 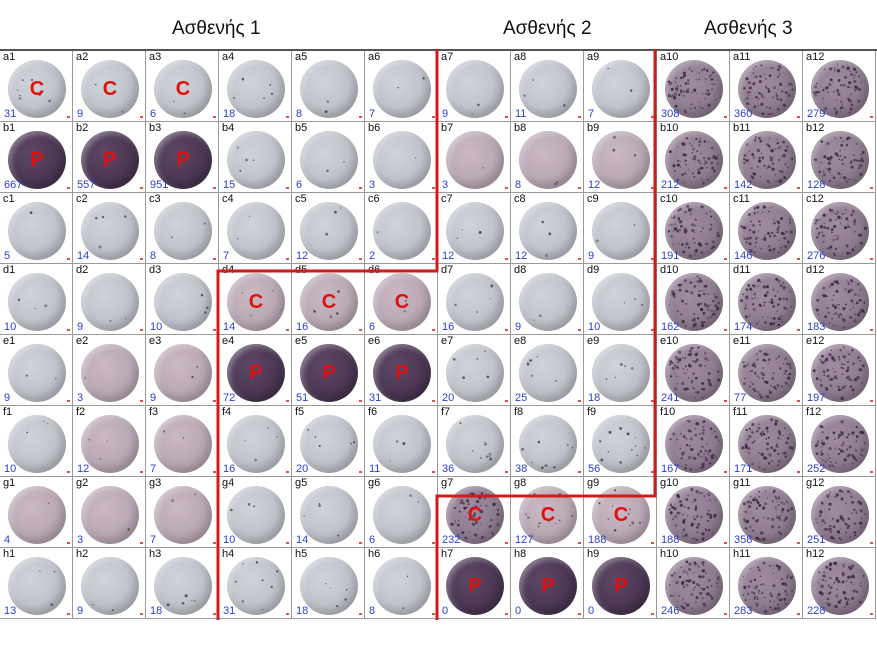 I want to click on well-image, so click(x=183, y=515).